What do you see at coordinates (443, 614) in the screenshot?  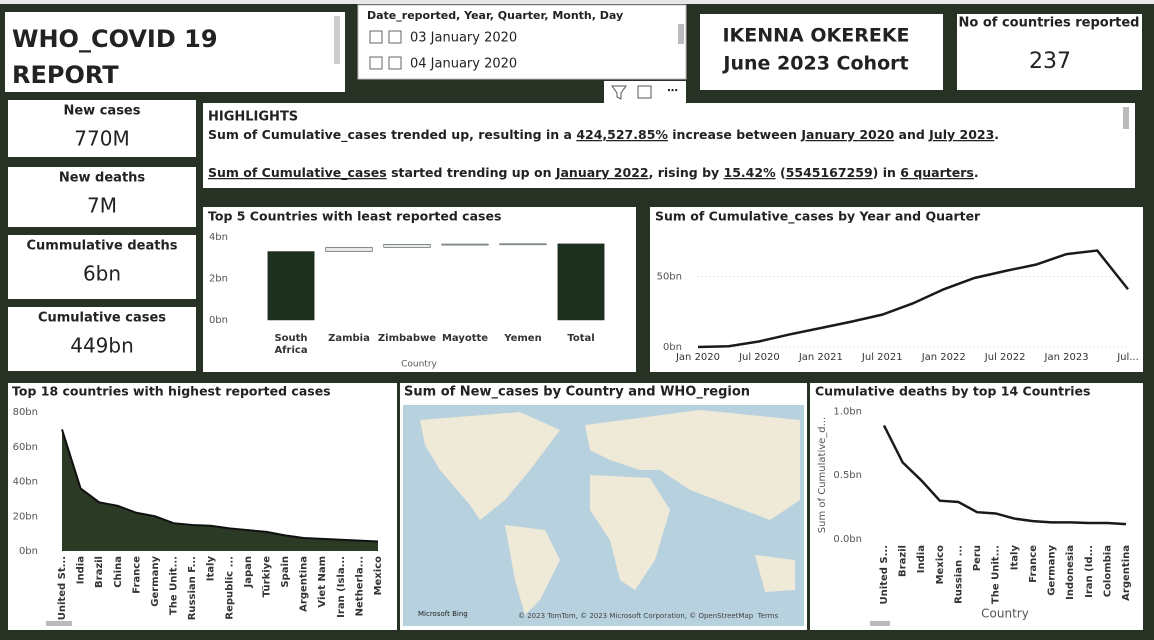 I see `map-logo: Microsoft Bing` at bounding box center [443, 614].